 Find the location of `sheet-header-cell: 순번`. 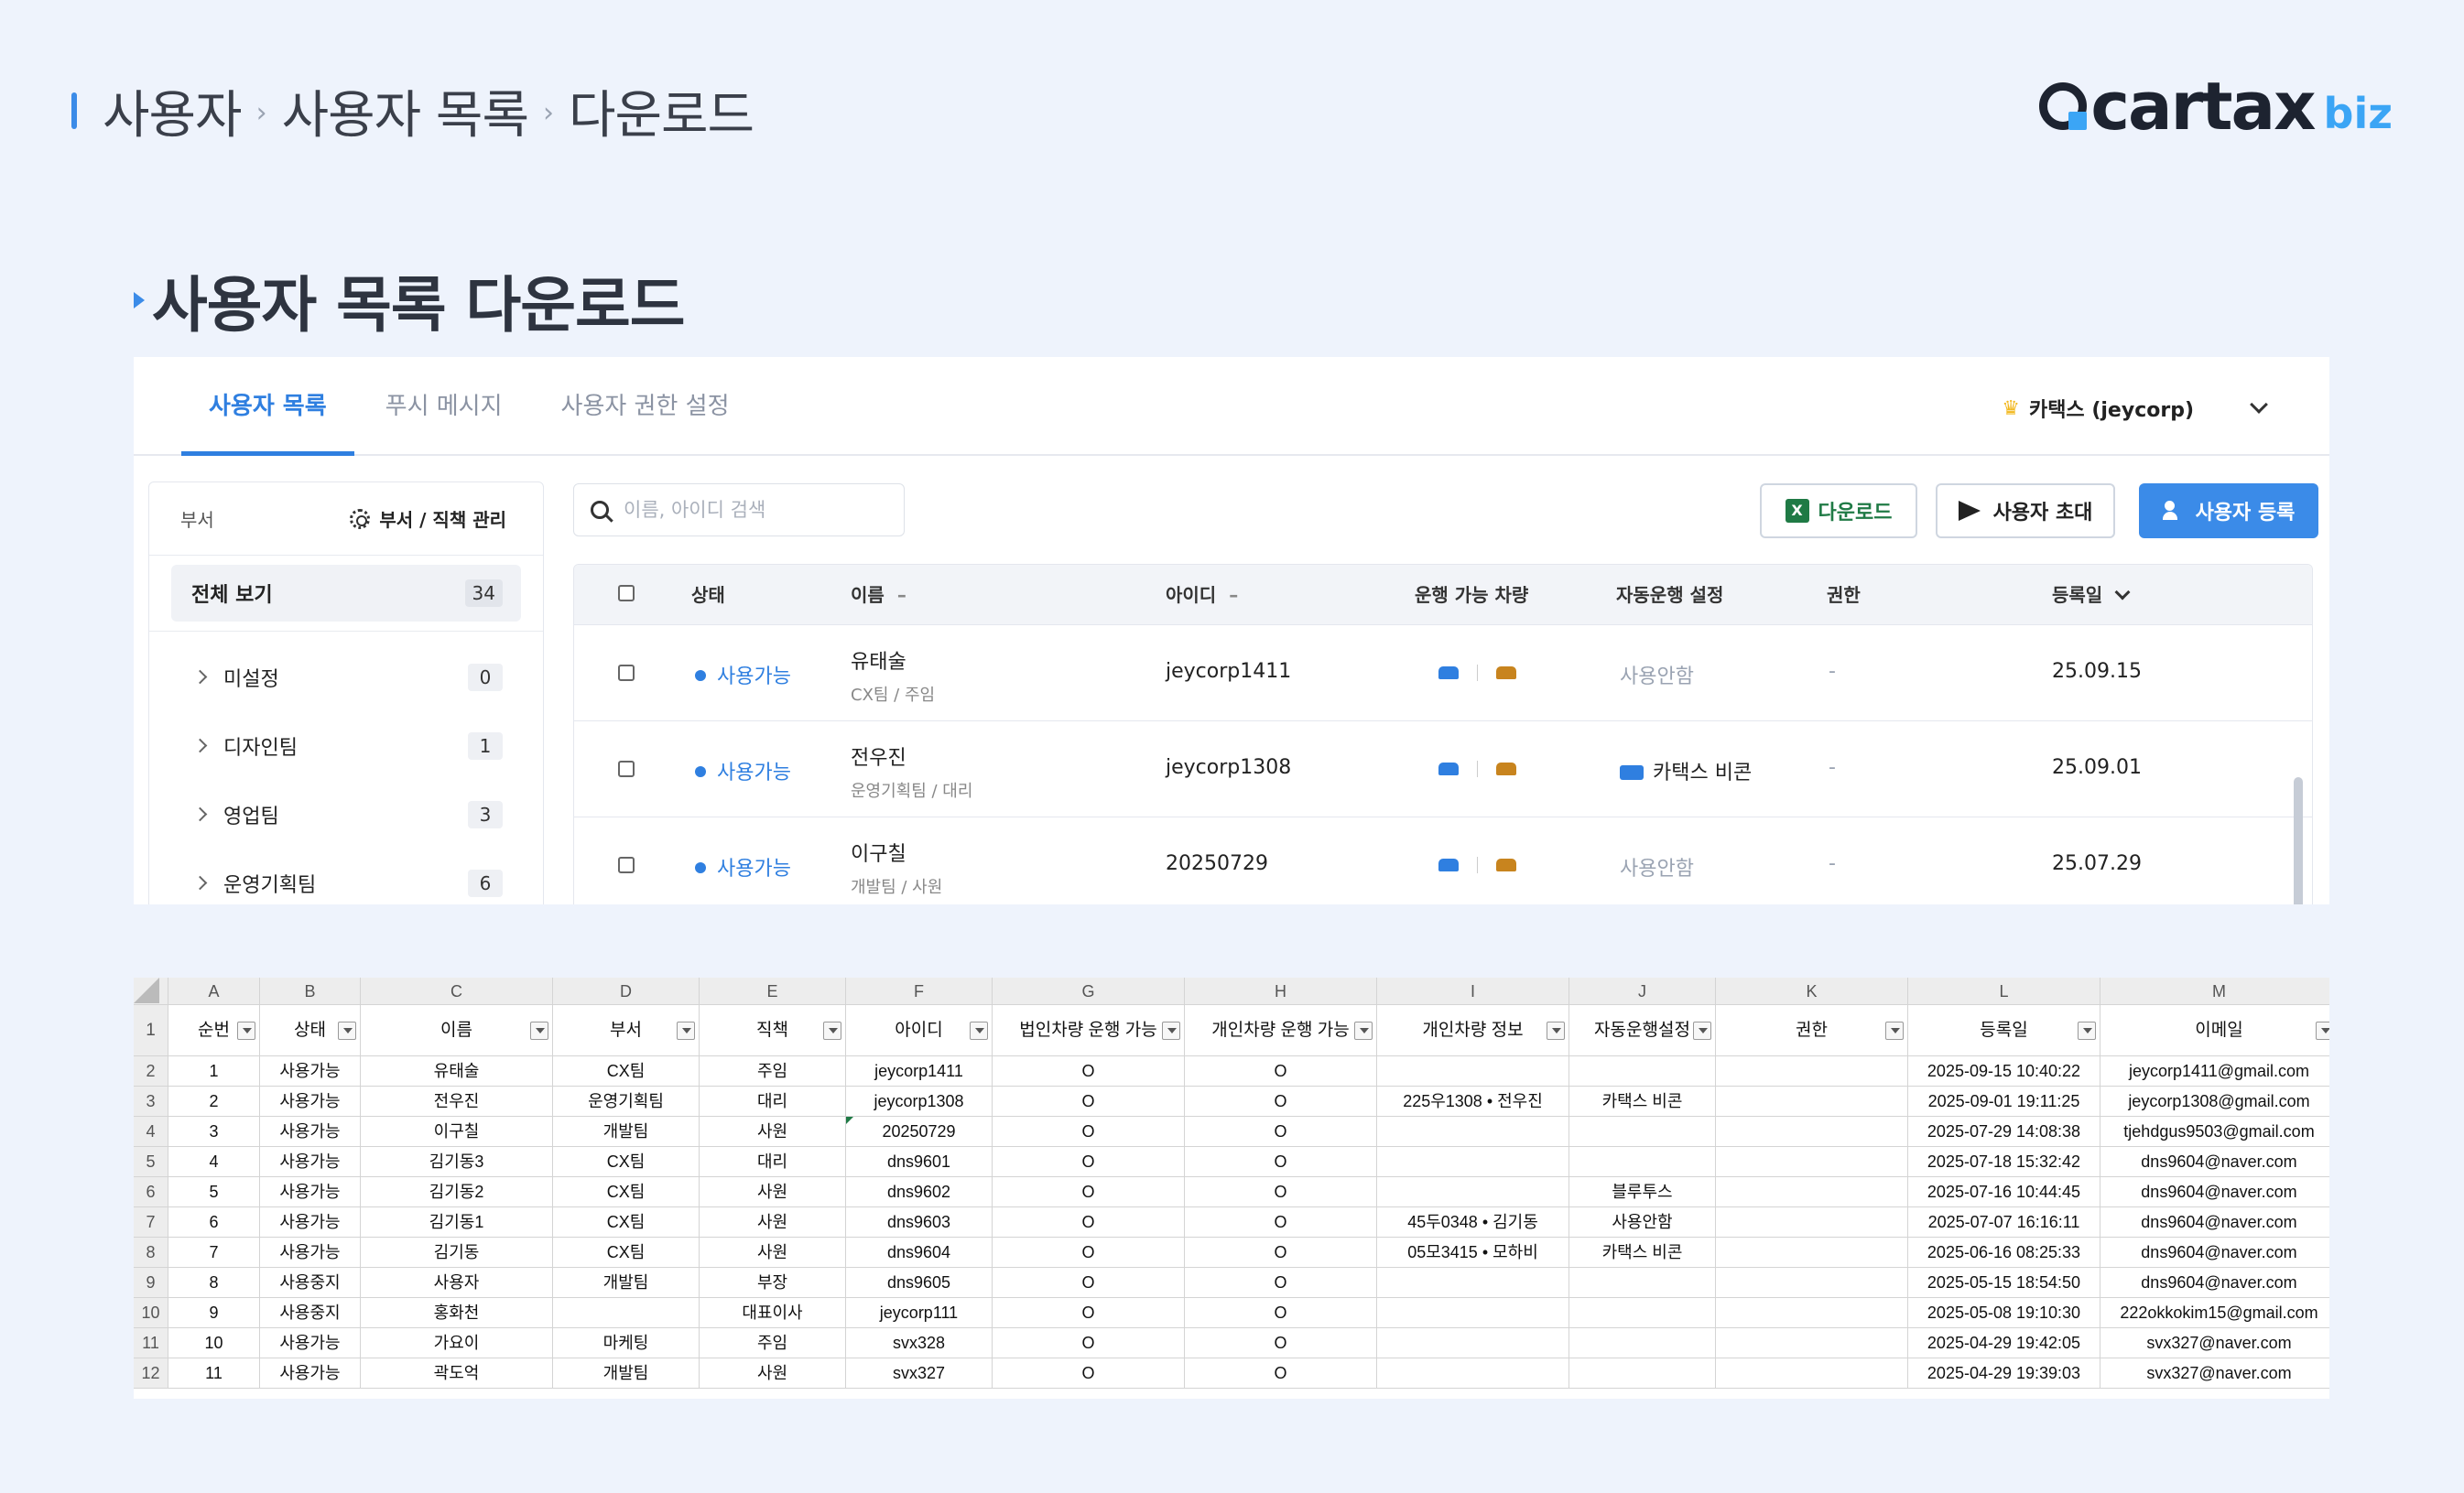

sheet-header-cell: 순번 is located at coordinates (214, 1031).